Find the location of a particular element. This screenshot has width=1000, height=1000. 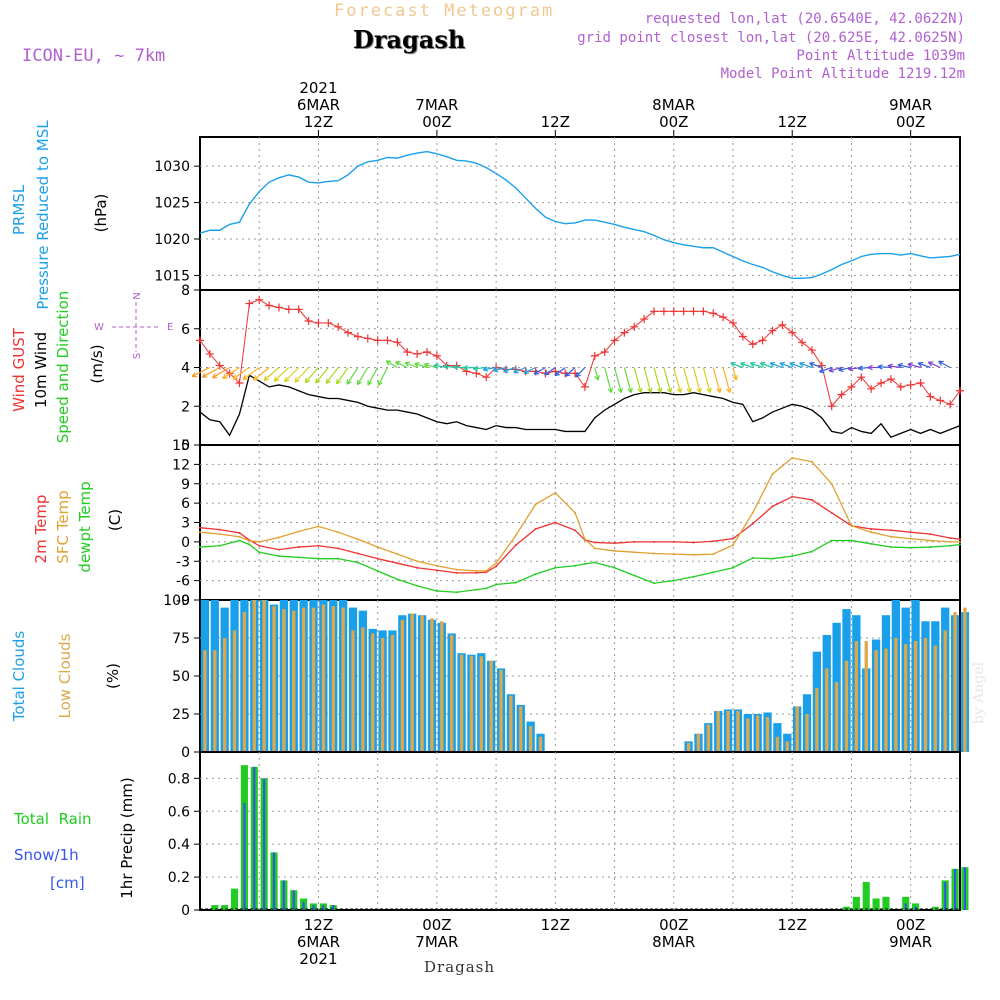

y-tick-label: 25 is located at coordinates (181, 715).